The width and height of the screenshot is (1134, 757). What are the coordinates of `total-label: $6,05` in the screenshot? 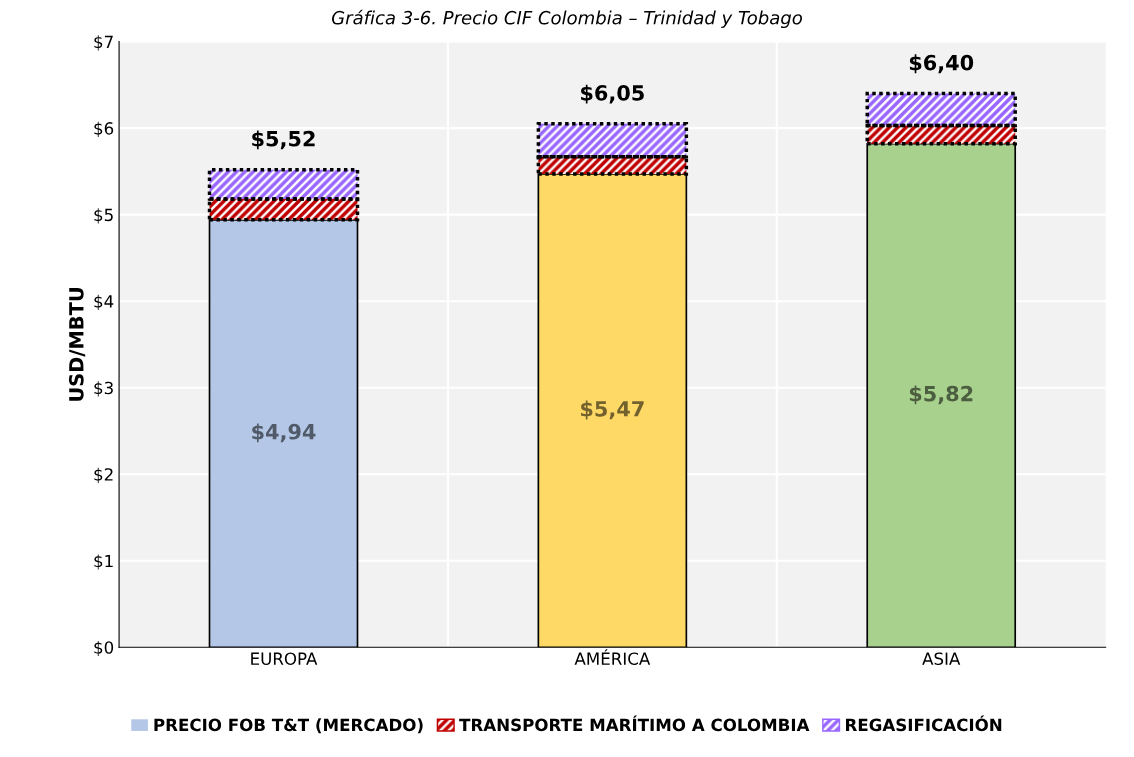 It's located at (612, 94).